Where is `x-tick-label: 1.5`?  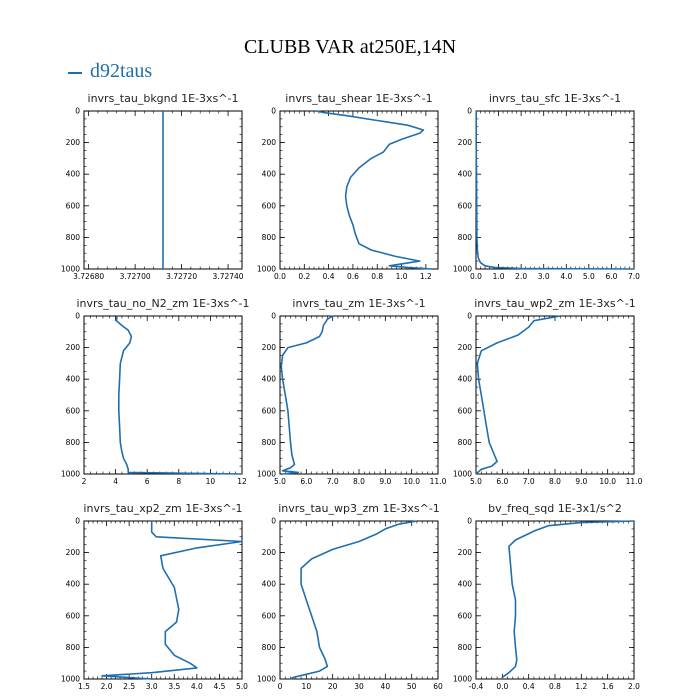 x-tick-label: 1.5 is located at coordinates (84, 686).